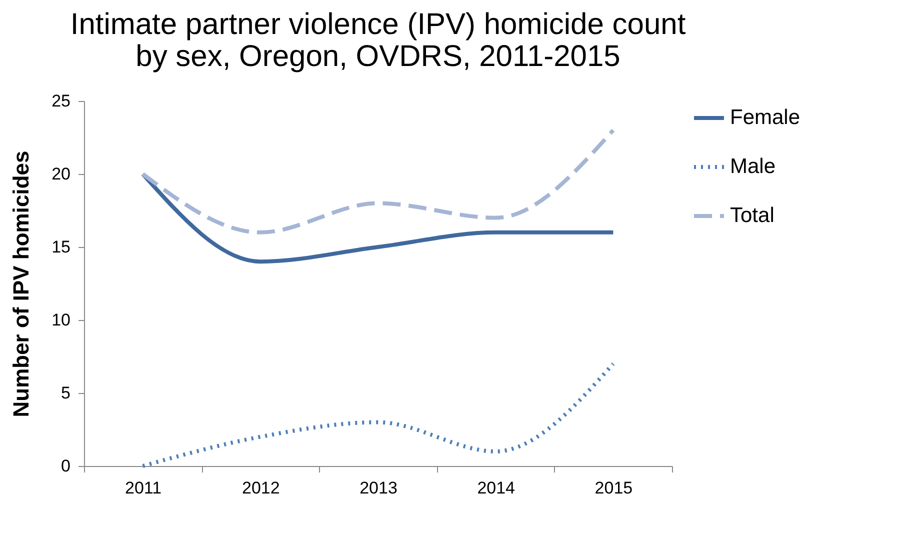  What do you see at coordinates (378, 40) in the screenshot?
I see `chart-title: Intimate partner violence (IPV) homicide count by sex, Oregon, OVDRS, 2011-2015` at bounding box center [378, 40].